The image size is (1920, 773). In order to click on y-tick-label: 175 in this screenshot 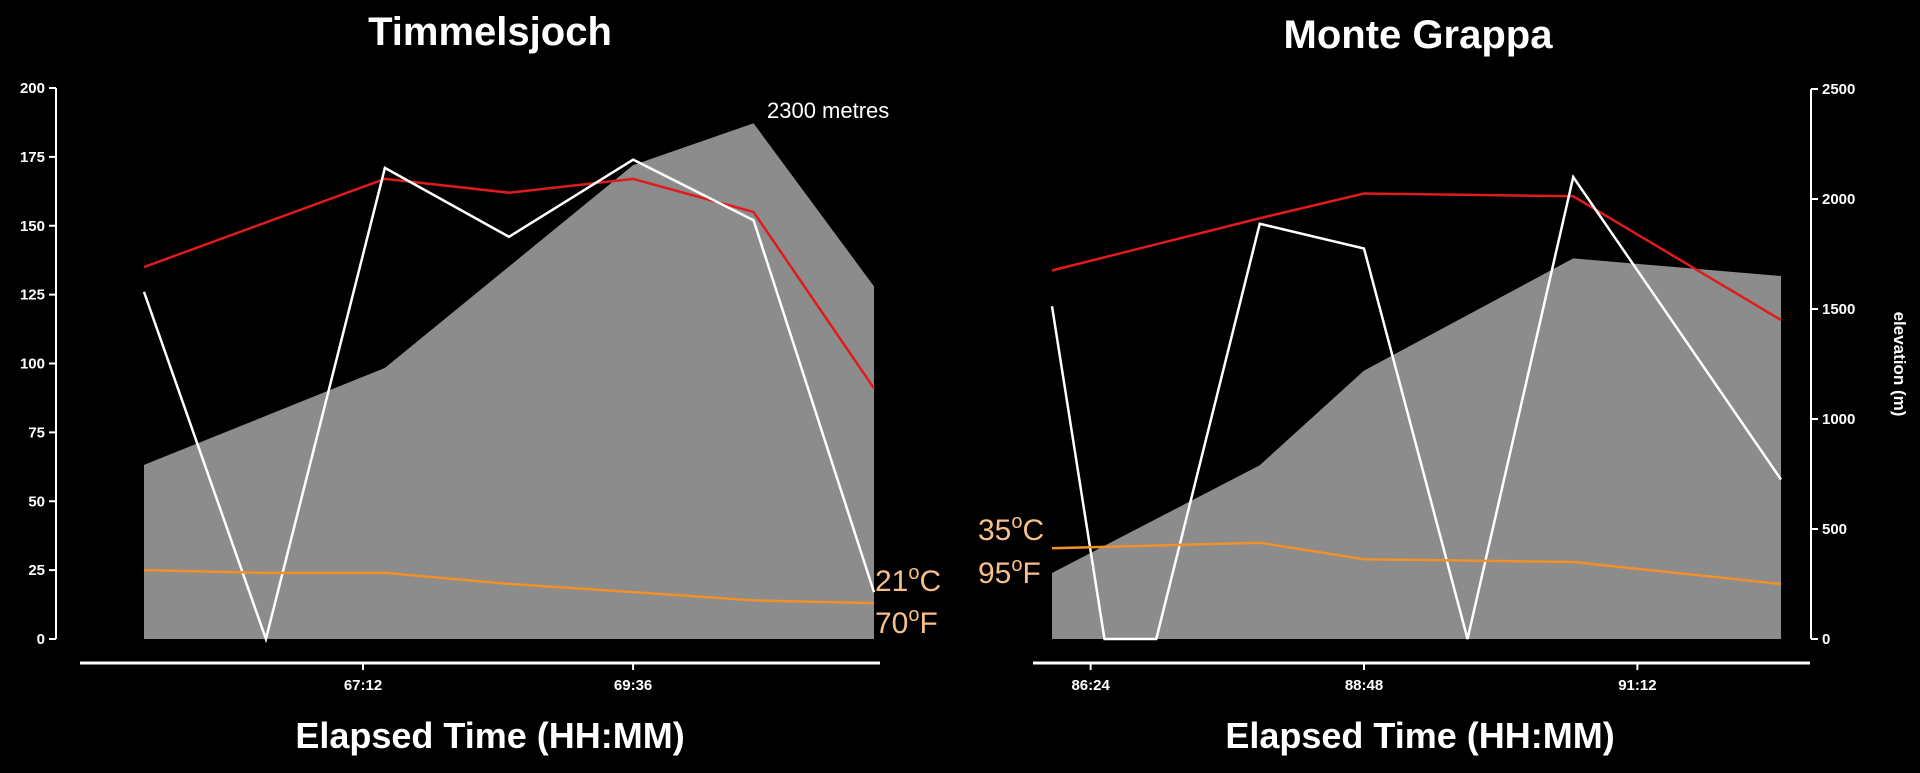, I will do `click(32, 157)`.